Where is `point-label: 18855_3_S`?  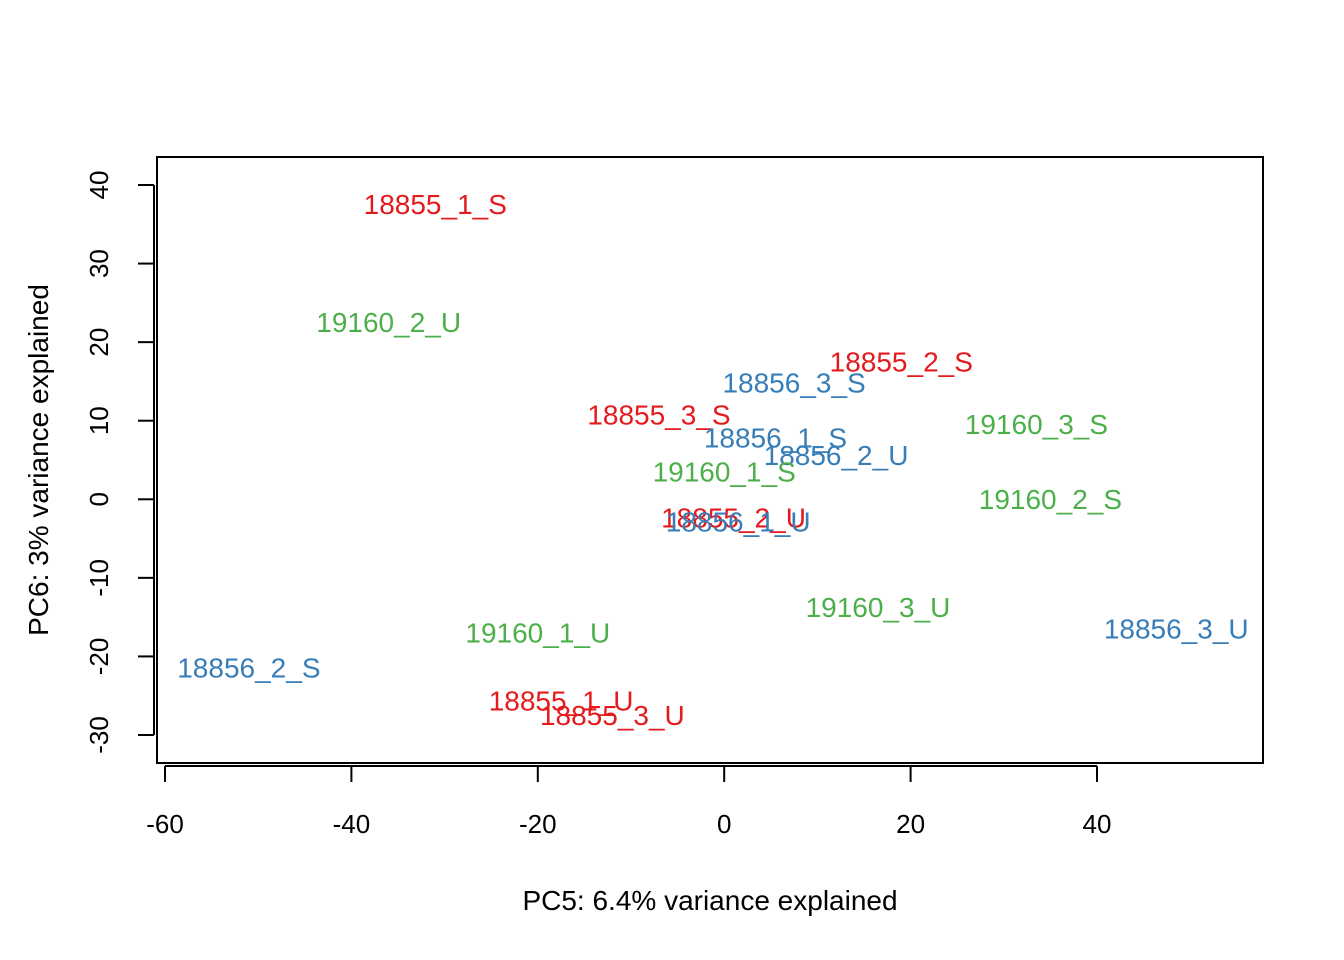 point-label: 18855_3_S is located at coordinates (658, 415).